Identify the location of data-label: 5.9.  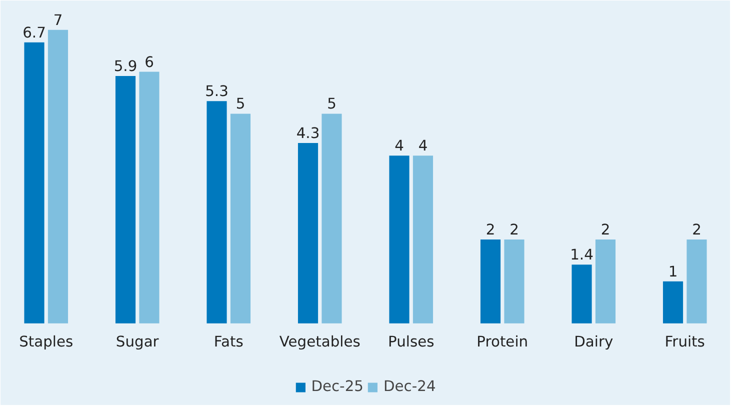
(126, 66).